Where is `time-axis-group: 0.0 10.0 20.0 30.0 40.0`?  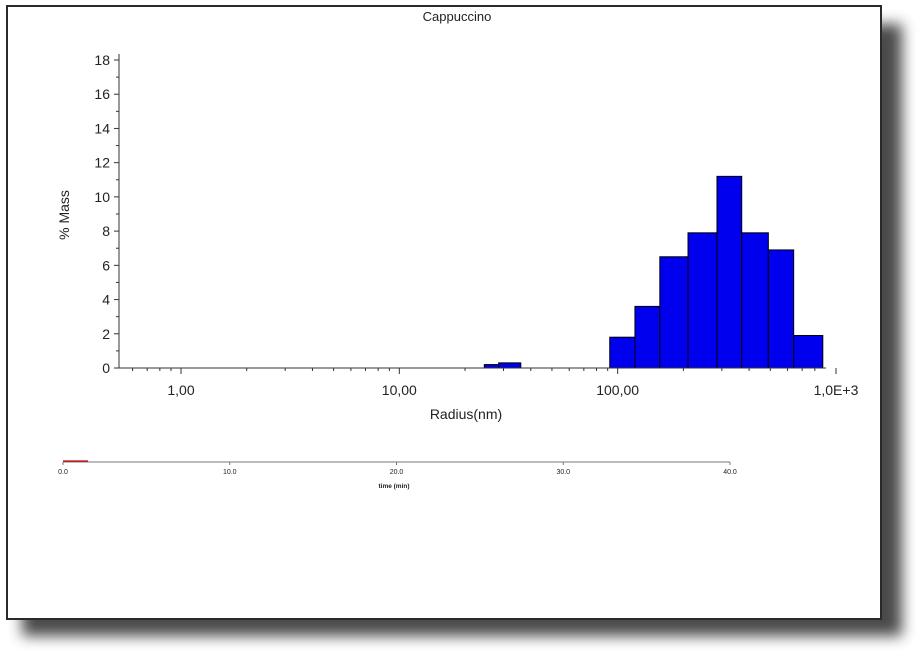 time-axis-group: 0.0 10.0 20.0 30.0 40.0 is located at coordinates (397, 468).